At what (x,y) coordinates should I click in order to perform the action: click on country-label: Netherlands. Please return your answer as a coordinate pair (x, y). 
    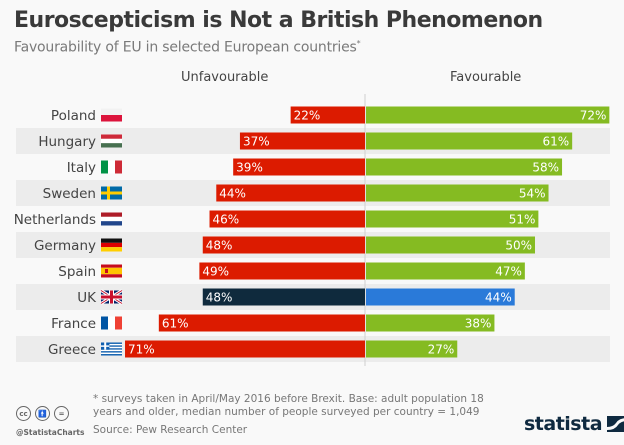
    Looking at the image, I should click on (55, 220).